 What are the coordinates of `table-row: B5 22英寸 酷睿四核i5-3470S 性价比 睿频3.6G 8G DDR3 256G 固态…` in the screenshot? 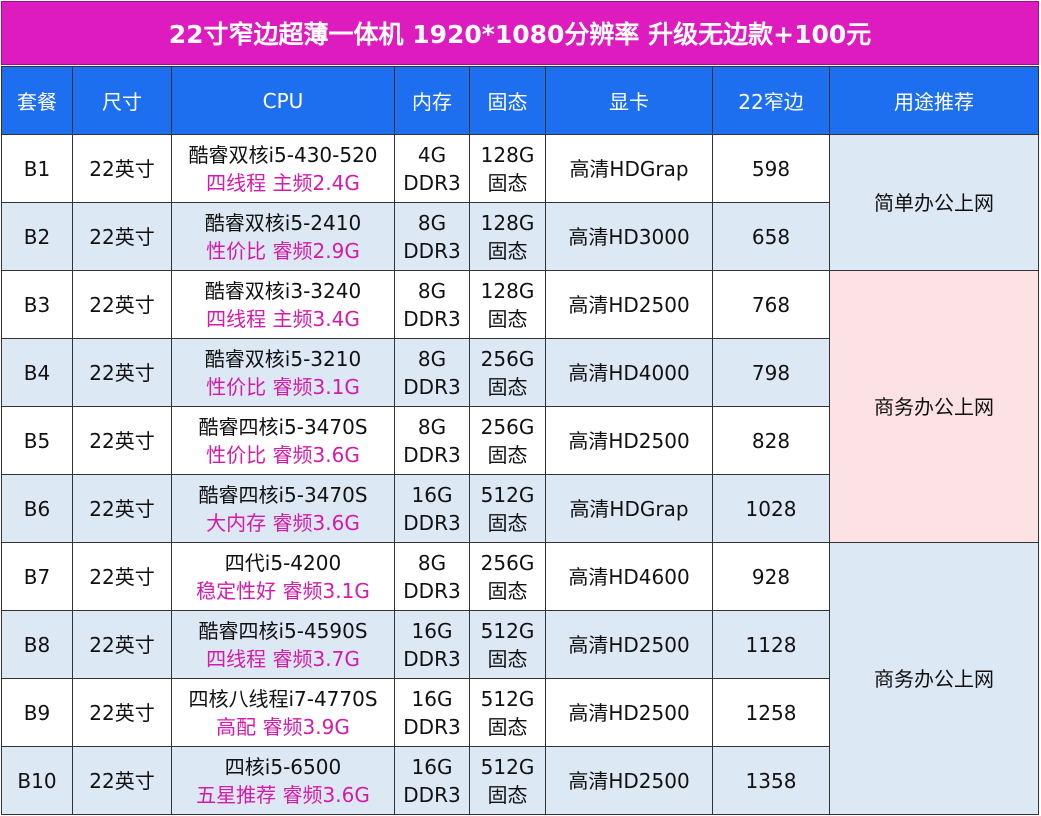 It's located at (520, 440).